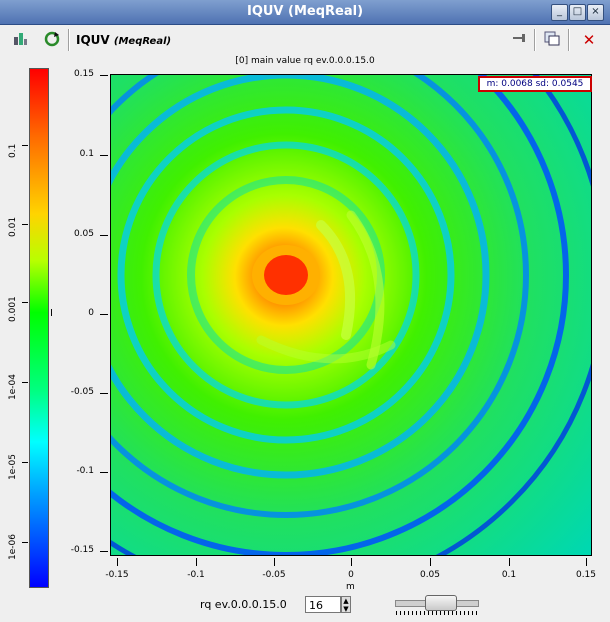 The image size is (610, 622). I want to click on y-tick: 0.05, so click(83, 234).